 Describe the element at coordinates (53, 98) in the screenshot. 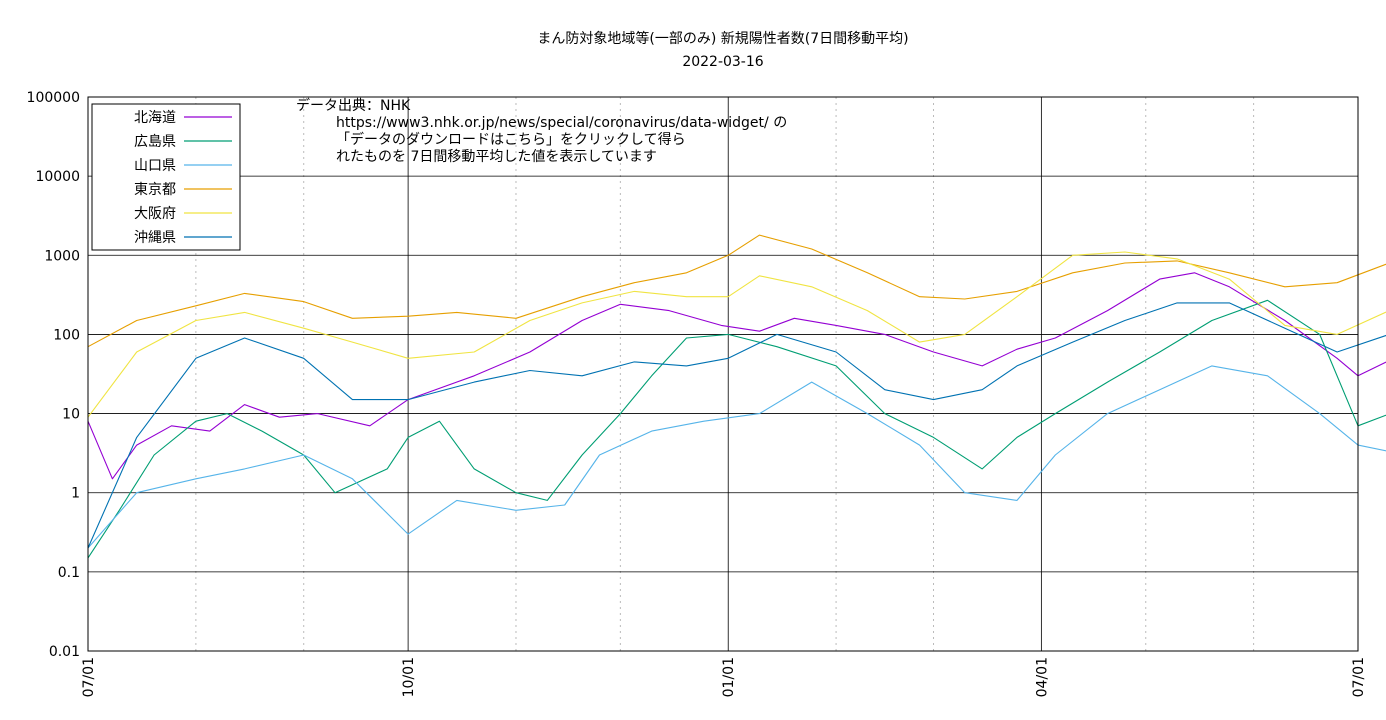

I see `y-tick-label: 100000` at that location.